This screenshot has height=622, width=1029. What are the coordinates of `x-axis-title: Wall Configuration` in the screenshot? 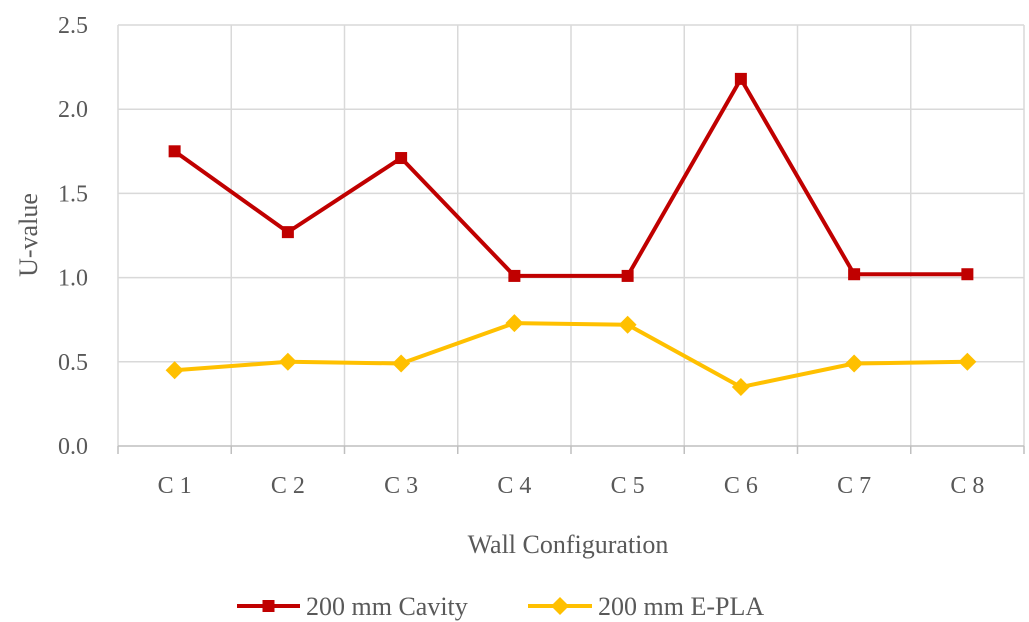 It's located at (568, 544).